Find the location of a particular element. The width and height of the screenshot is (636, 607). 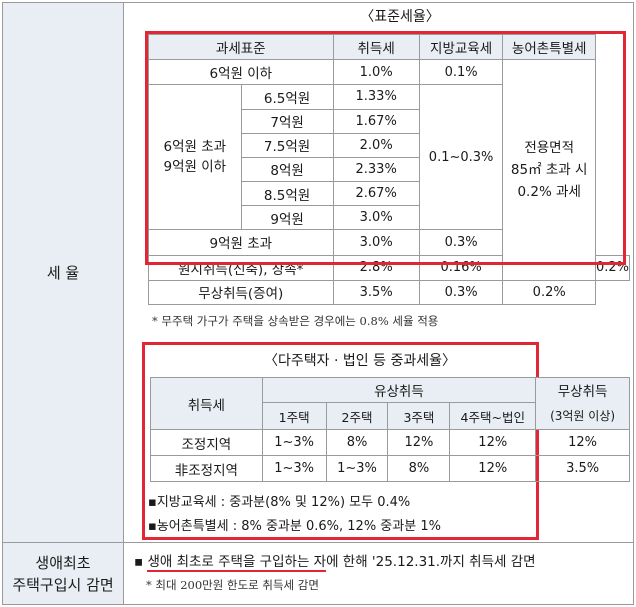

acq-rate: 3.0% is located at coordinates (376, 242).